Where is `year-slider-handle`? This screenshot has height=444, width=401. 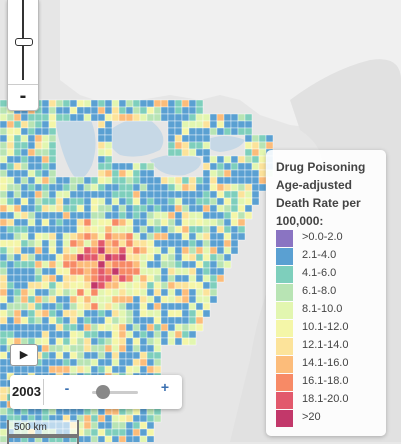
year-slider-handle is located at coordinates (103, 392).